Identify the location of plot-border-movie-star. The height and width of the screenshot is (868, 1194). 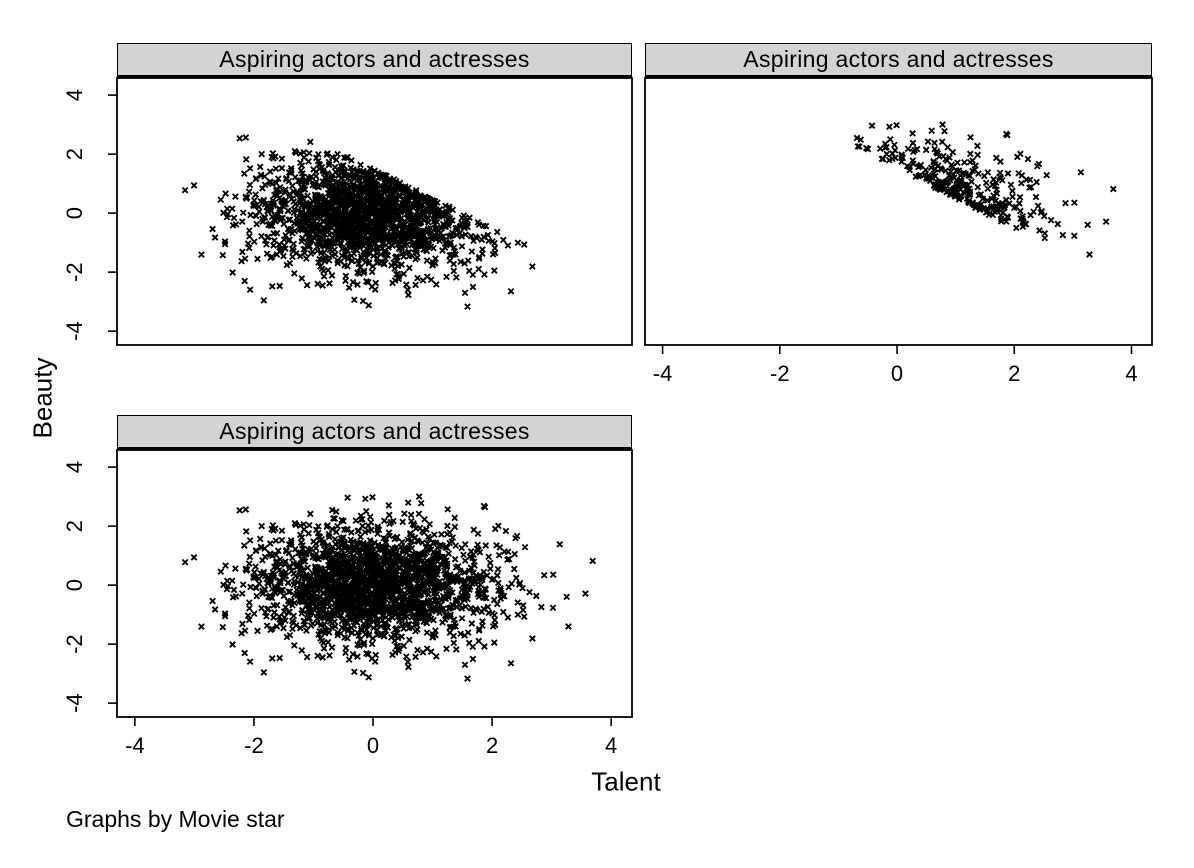
(898, 211).